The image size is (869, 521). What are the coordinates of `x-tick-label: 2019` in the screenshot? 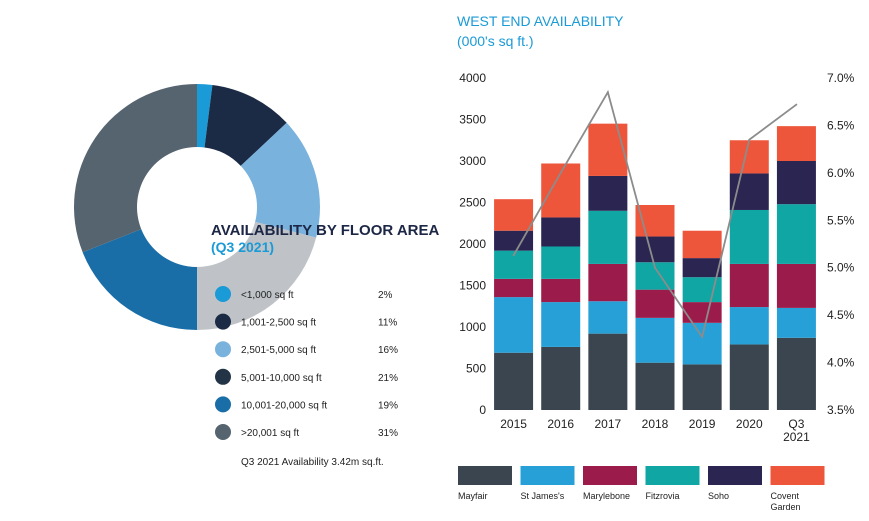 It's located at (702, 424).